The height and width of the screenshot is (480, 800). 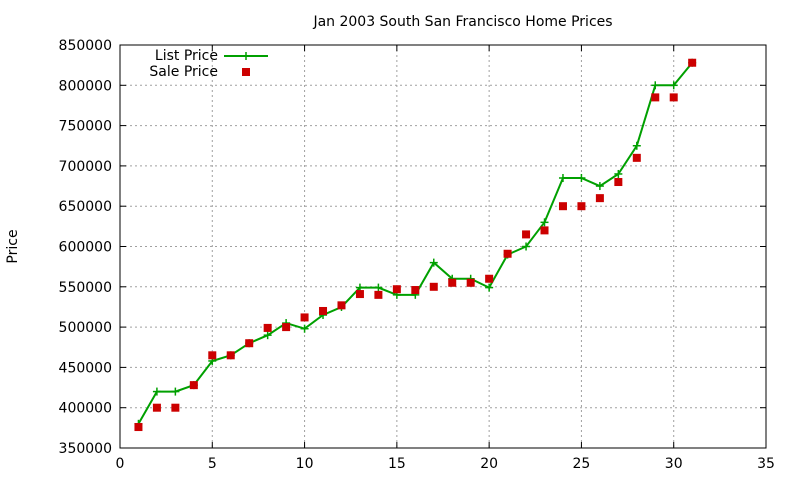 I want to click on y-tick-label: 800000, so click(x=85, y=86).